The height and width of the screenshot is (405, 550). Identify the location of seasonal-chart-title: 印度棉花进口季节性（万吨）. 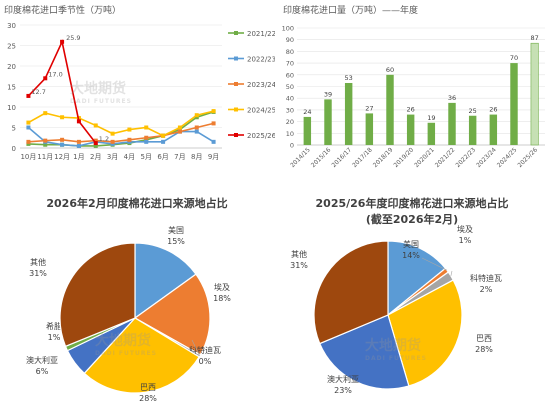
(62, 10).